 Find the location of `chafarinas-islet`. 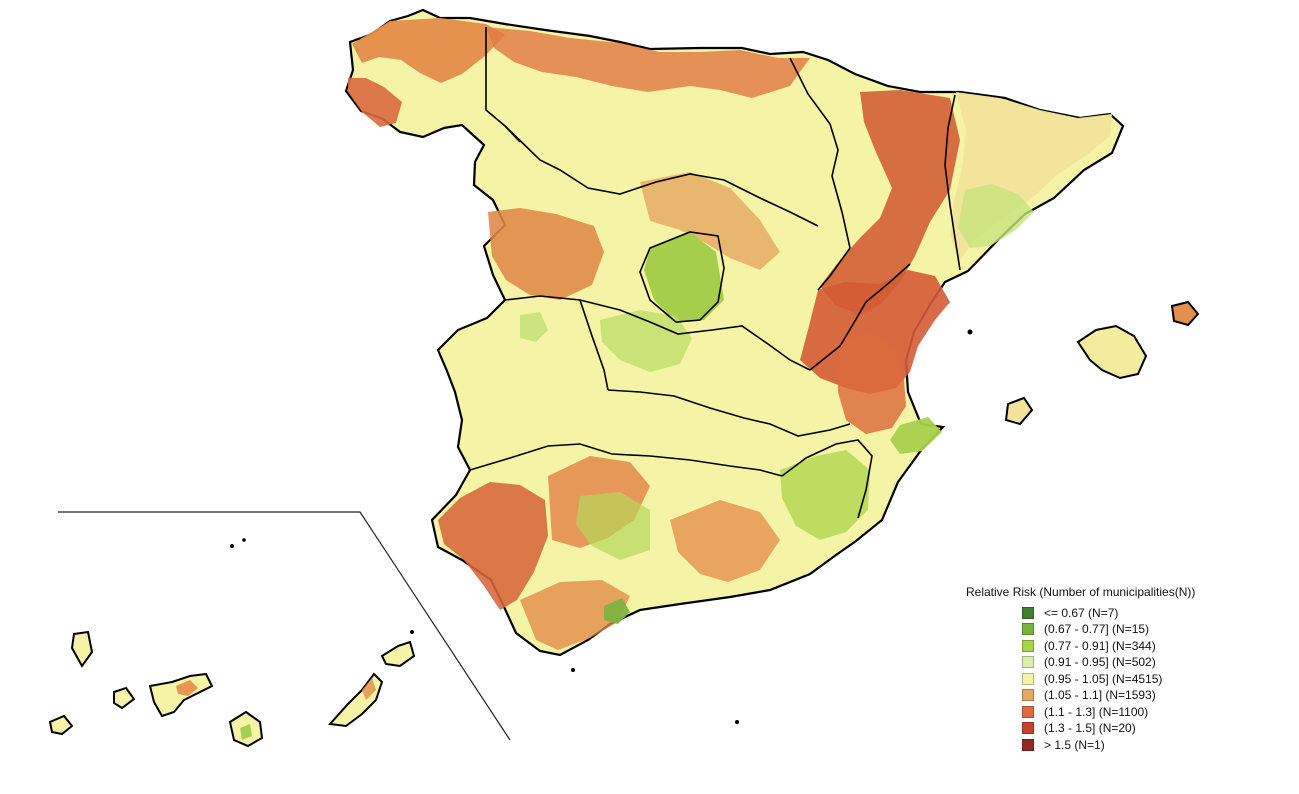

chafarinas-islet is located at coordinates (573, 670).